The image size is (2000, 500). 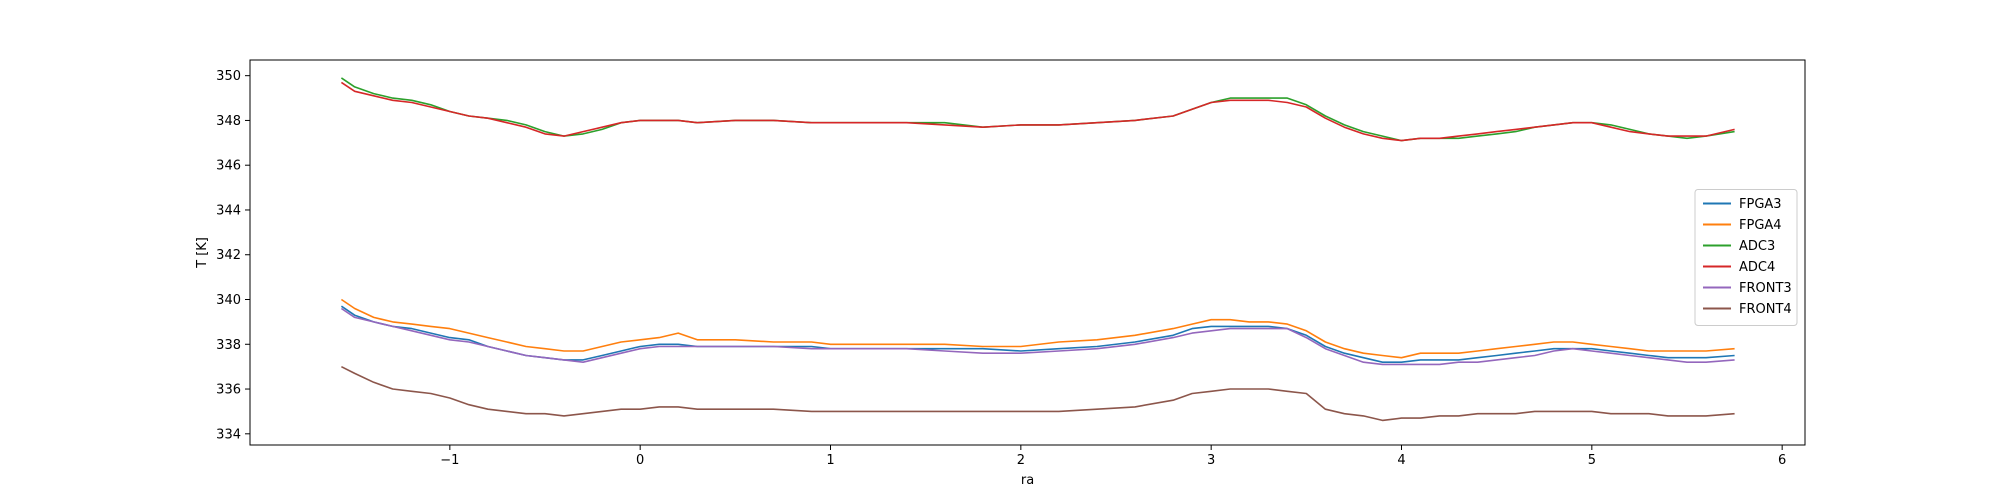 I want to click on x-axis: −1 0 1 2 3 4 5 6, so click(x=1113, y=456).